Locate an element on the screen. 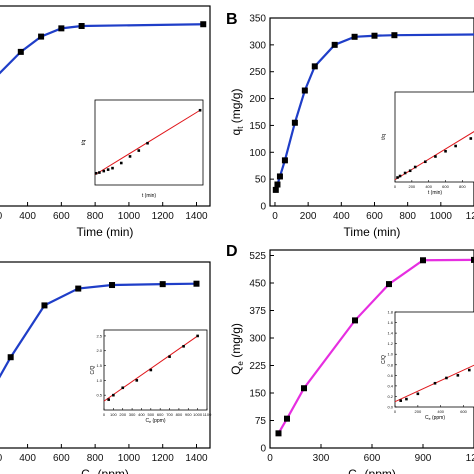  inset-y-tick-label: 0.5 is located at coordinates (99, 395).